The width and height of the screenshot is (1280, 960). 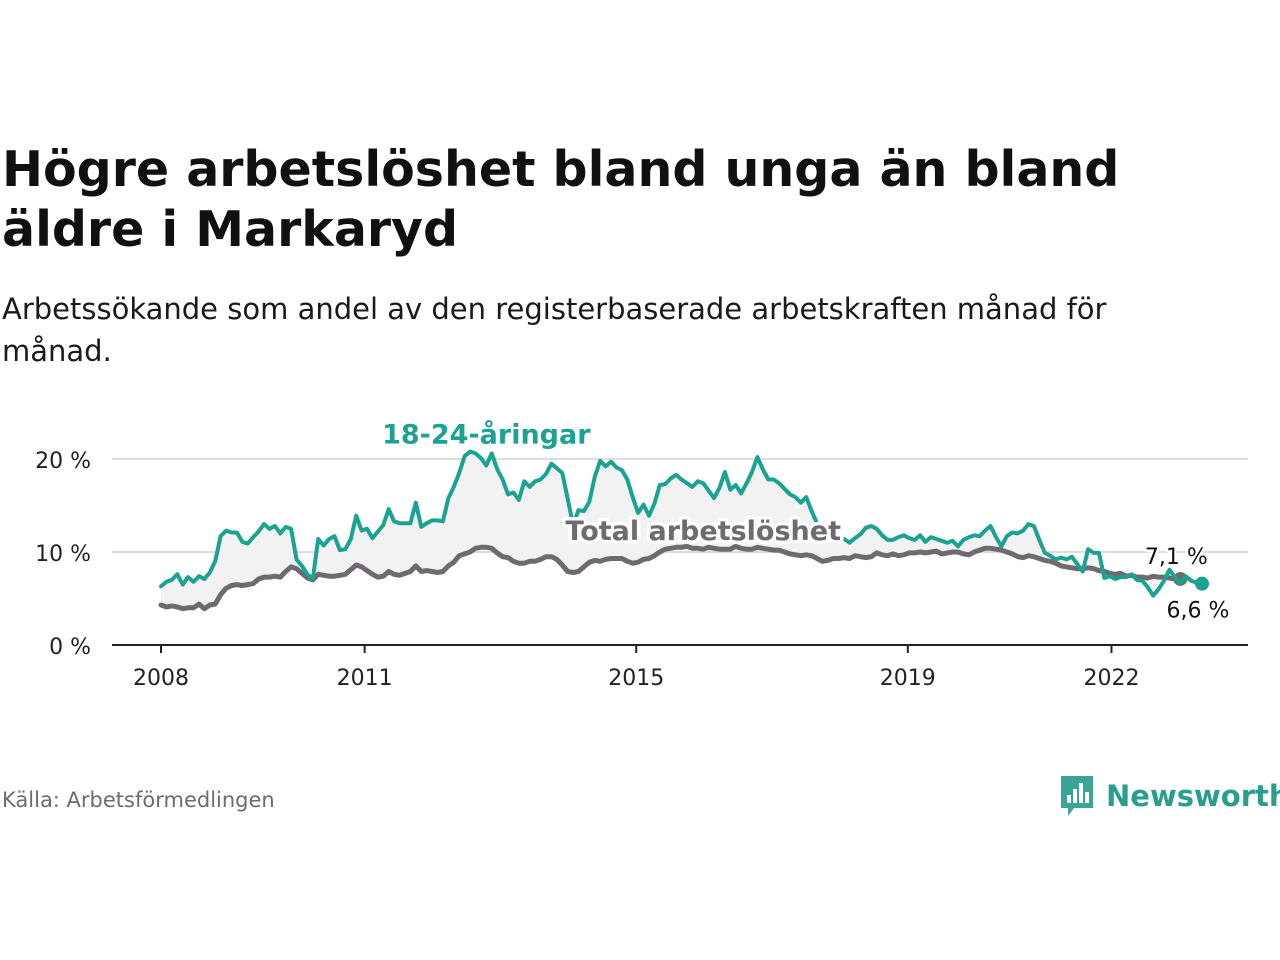 What do you see at coordinates (63, 461) in the screenshot?
I see `y-tick-label: 20 %` at bounding box center [63, 461].